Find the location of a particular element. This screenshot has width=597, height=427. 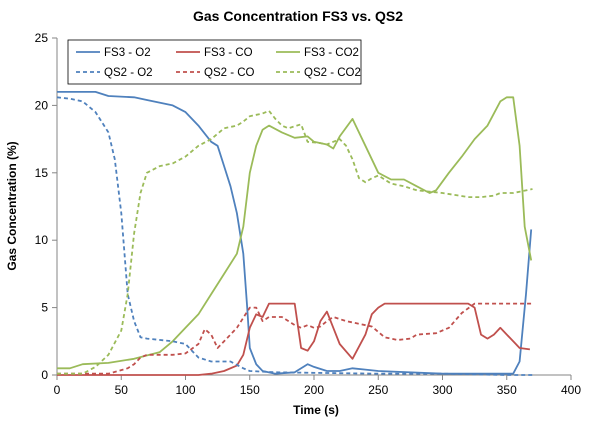

legend-box is located at coordinates (214, 62).